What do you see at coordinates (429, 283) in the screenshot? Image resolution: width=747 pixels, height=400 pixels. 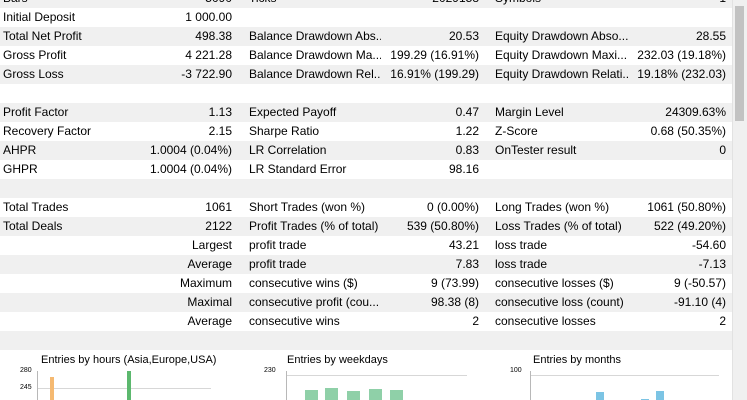 I see `value-2: 9 (73.99)` at bounding box center [429, 283].